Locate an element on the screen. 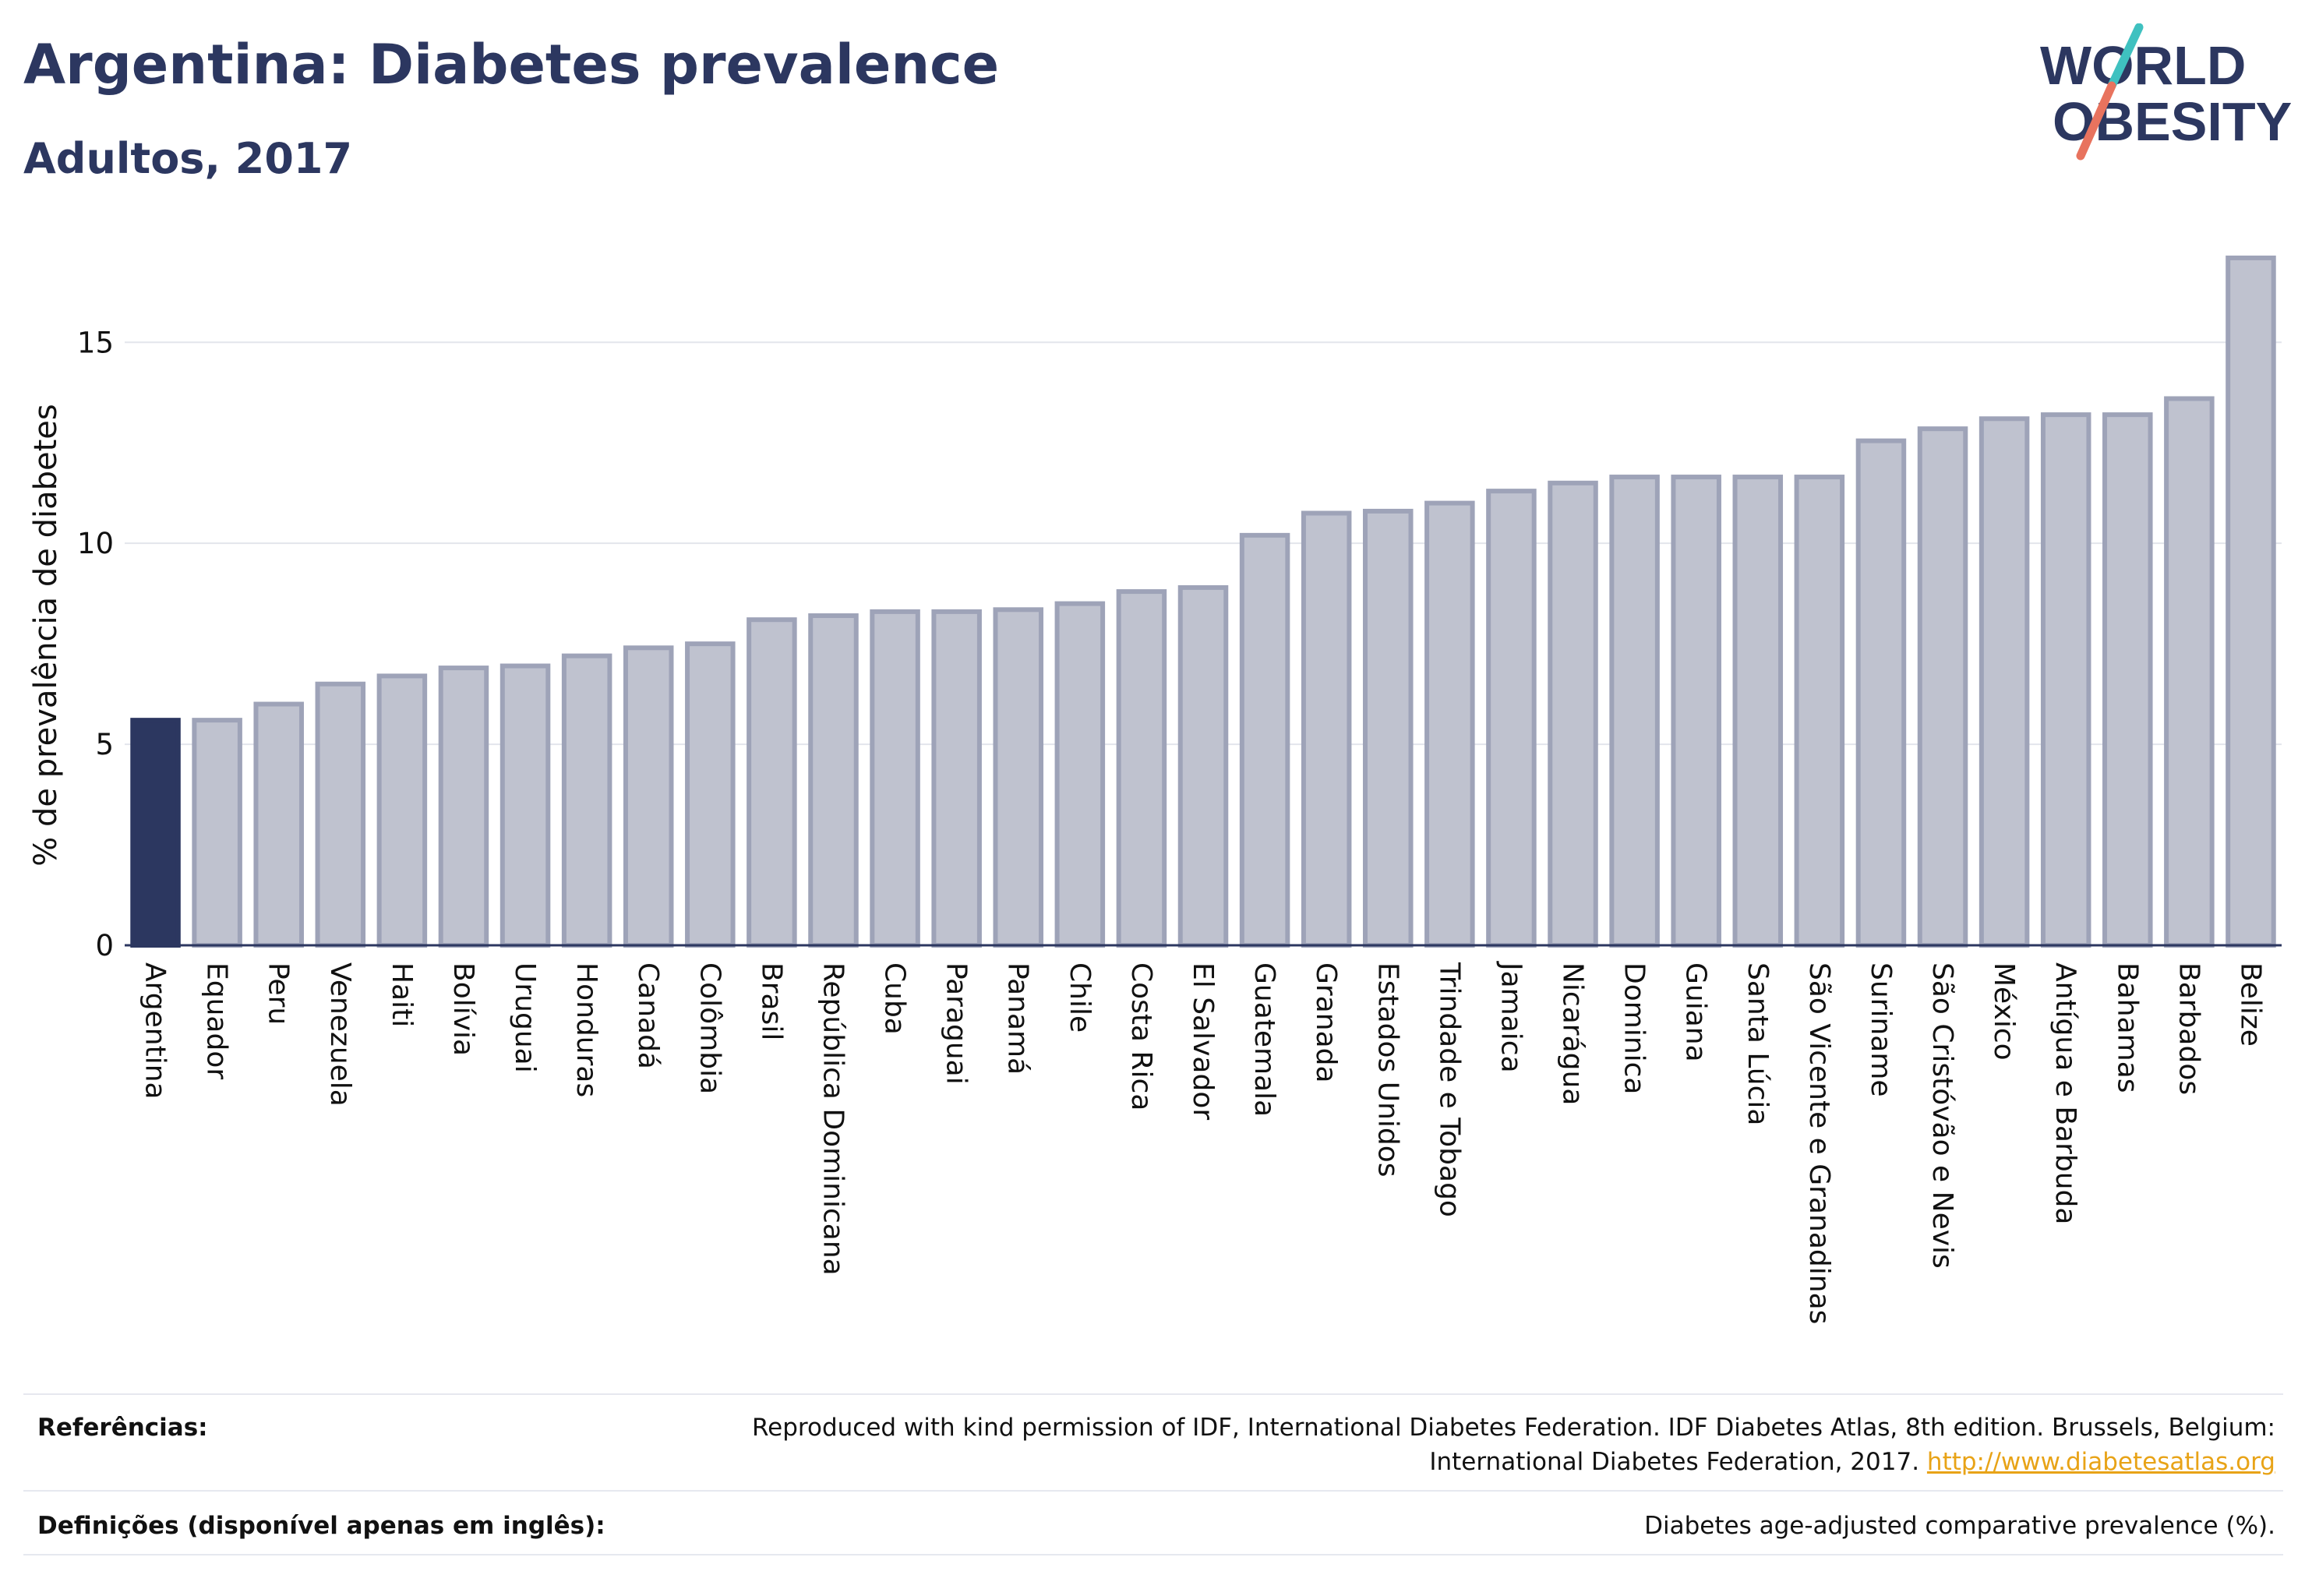  bar-haiti is located at coordinates (402, 810).